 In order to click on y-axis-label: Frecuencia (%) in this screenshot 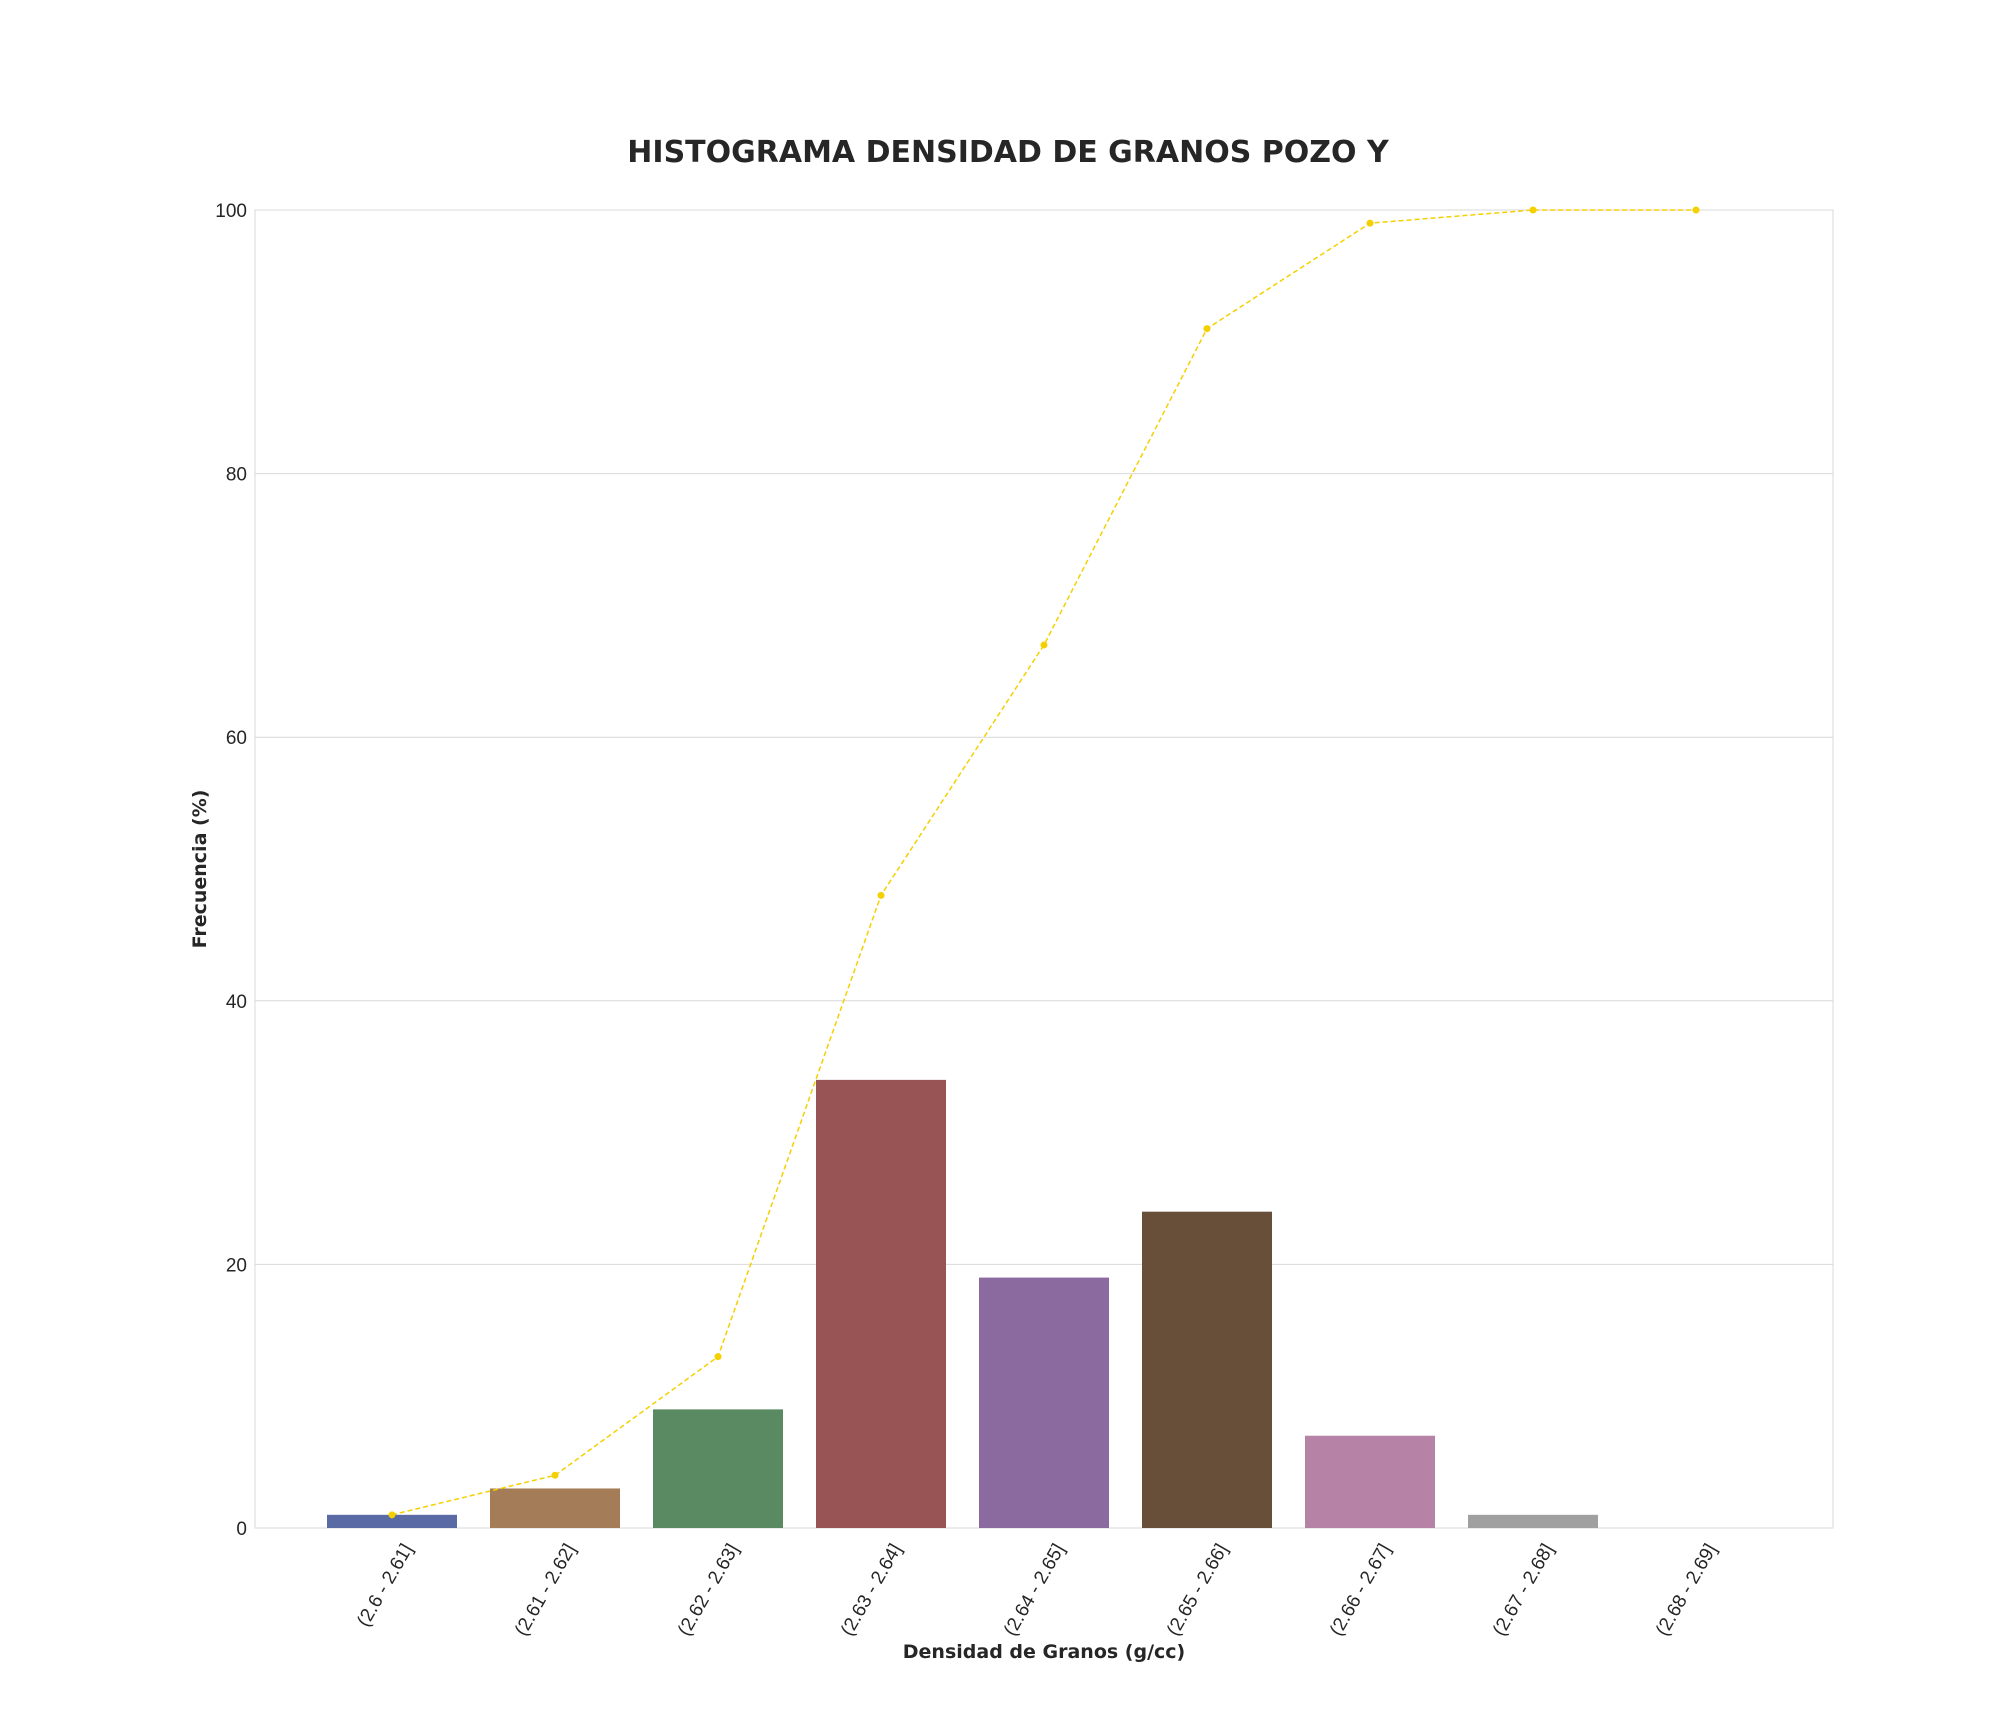, I will do `click(200, 869)`.